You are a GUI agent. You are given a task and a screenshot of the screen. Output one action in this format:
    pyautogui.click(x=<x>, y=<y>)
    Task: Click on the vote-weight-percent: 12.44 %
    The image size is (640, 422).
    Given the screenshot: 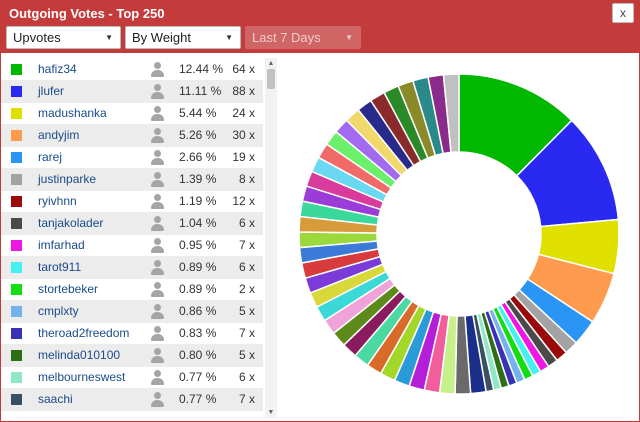 What is the action you would take?
    pyautogui.click(x=201, y=69)
    